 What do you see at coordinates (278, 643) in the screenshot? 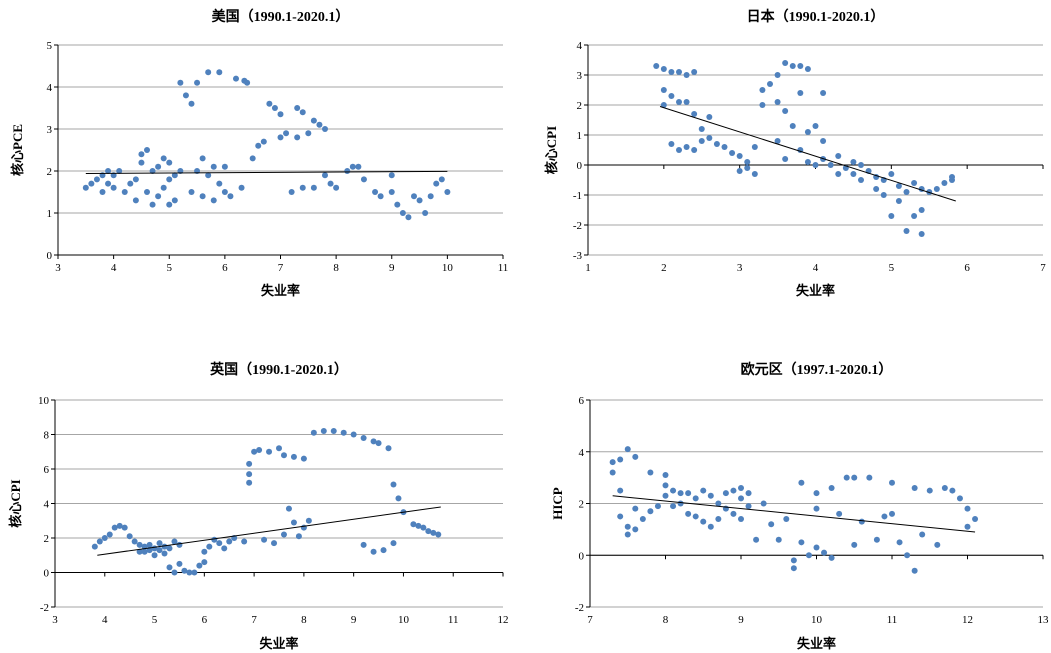
I see `x-axis-label: 失业率` at bounding box center [278, 643].